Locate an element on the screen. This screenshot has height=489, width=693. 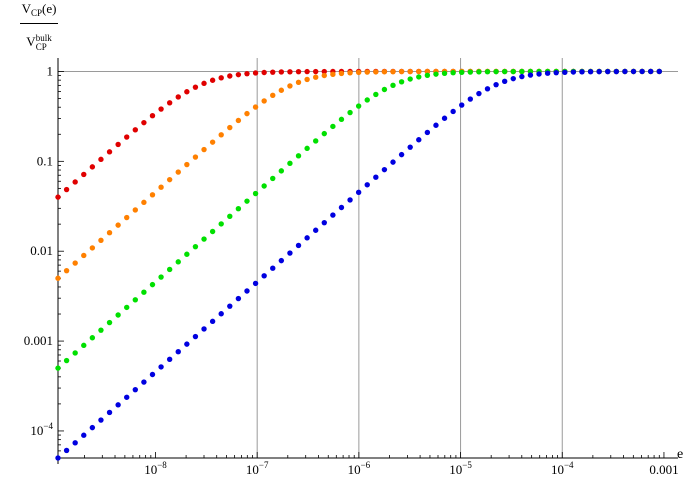
x-tick-label-5: 0.001 is located at coordinates (663, 469).